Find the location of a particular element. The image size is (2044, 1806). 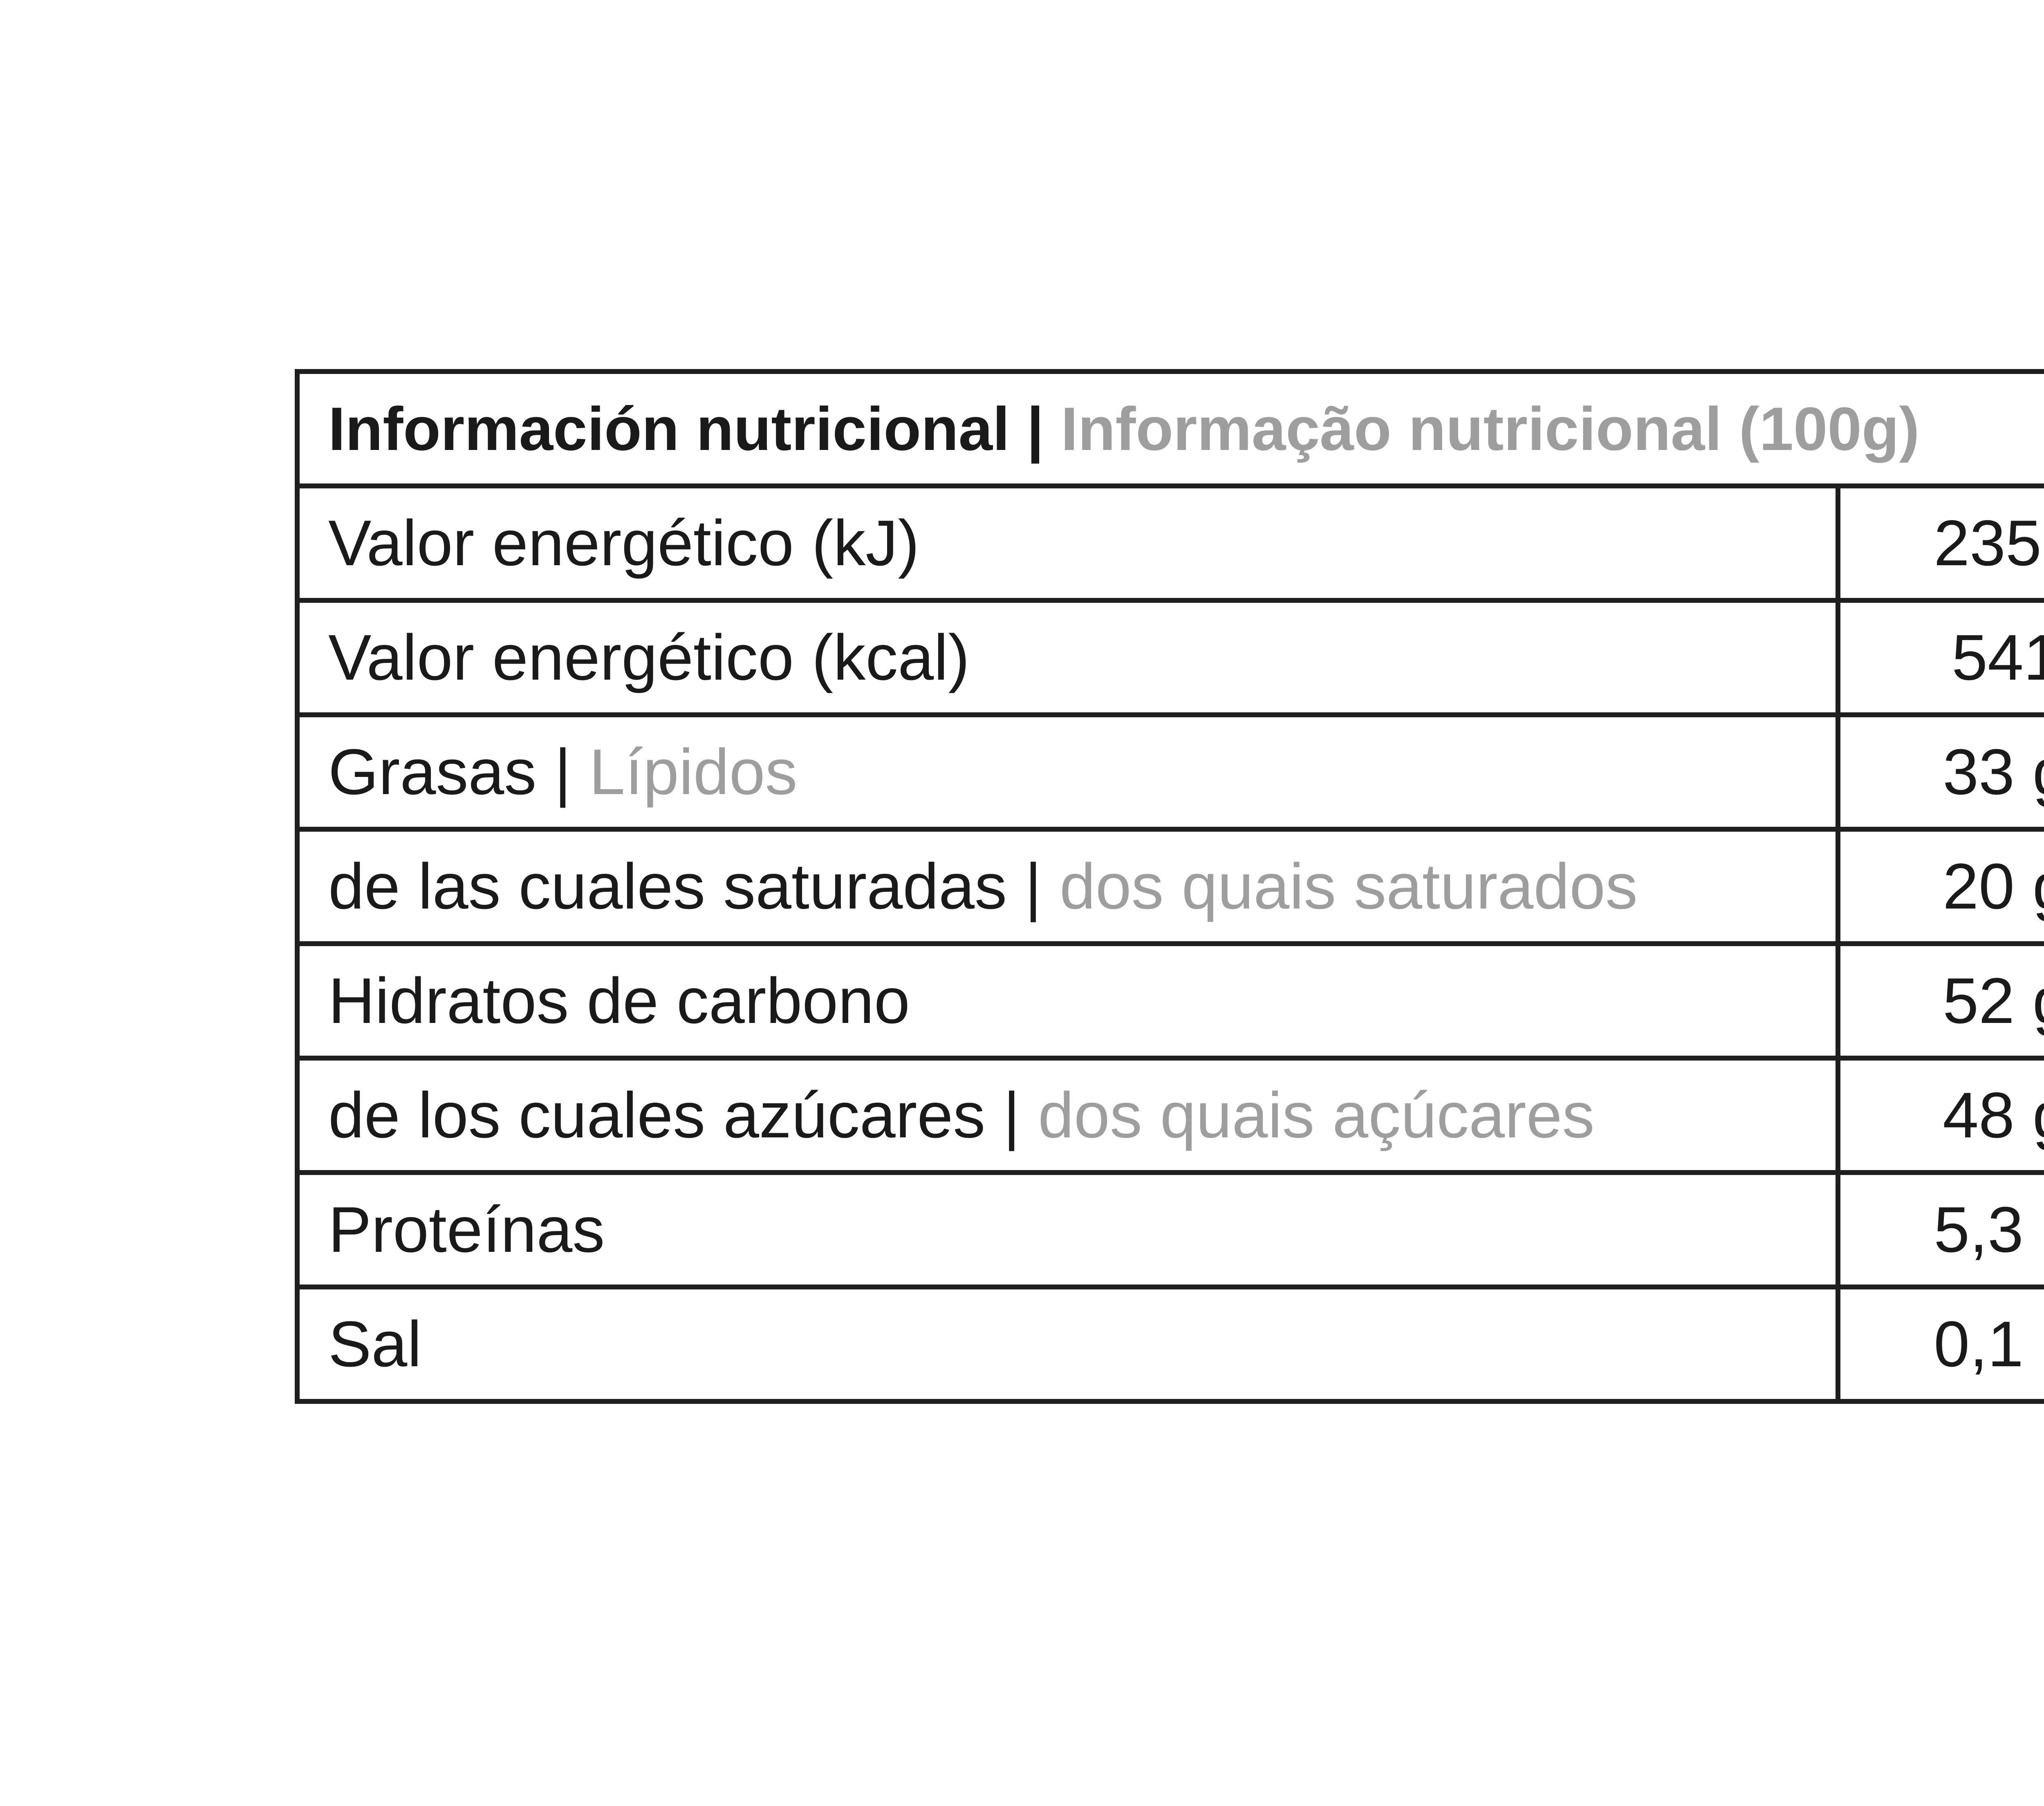

header-title-spanish: Información nutricional is located at coordinates (669, 428).